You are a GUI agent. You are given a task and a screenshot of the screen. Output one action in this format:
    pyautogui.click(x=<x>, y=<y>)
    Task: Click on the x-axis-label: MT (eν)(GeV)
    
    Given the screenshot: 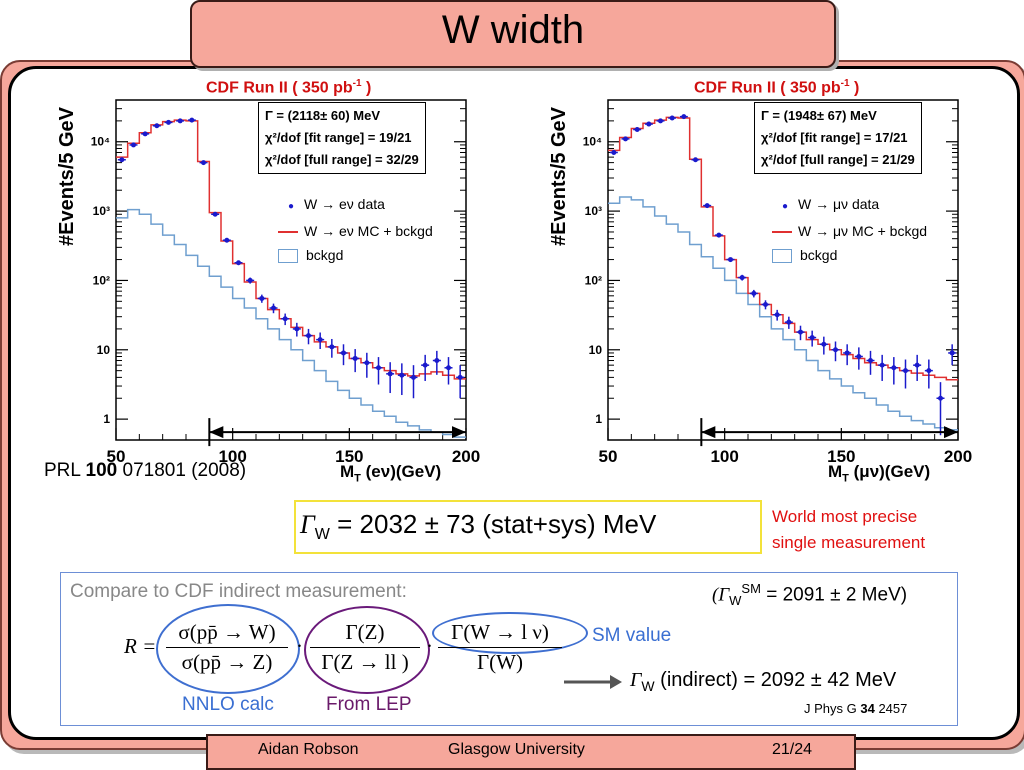 What is the action you would take?
    pyautogui.click(x=391, y=473)
    